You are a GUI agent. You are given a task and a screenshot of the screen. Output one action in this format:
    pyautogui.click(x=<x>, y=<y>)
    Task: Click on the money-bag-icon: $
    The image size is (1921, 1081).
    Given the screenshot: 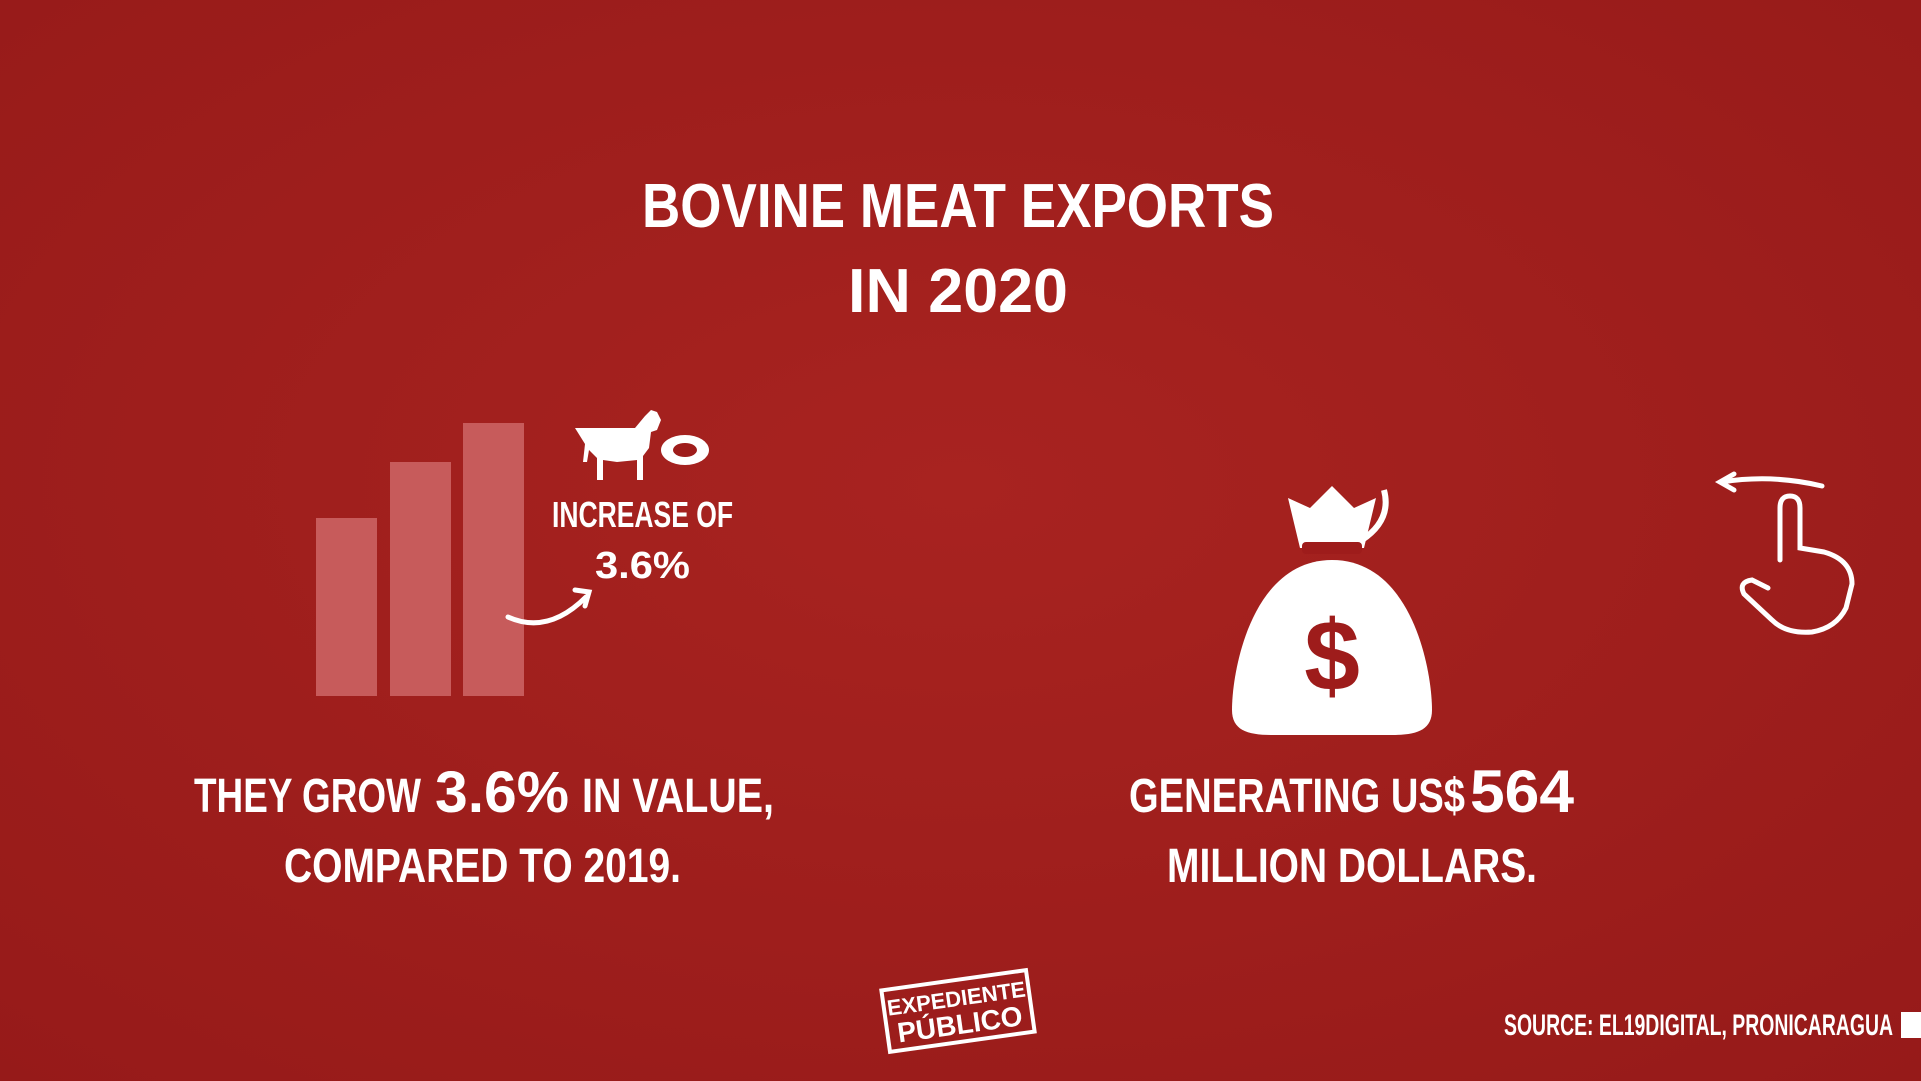 What is the action you would take?
    pyautogui.click(x=1332, y=610)
    